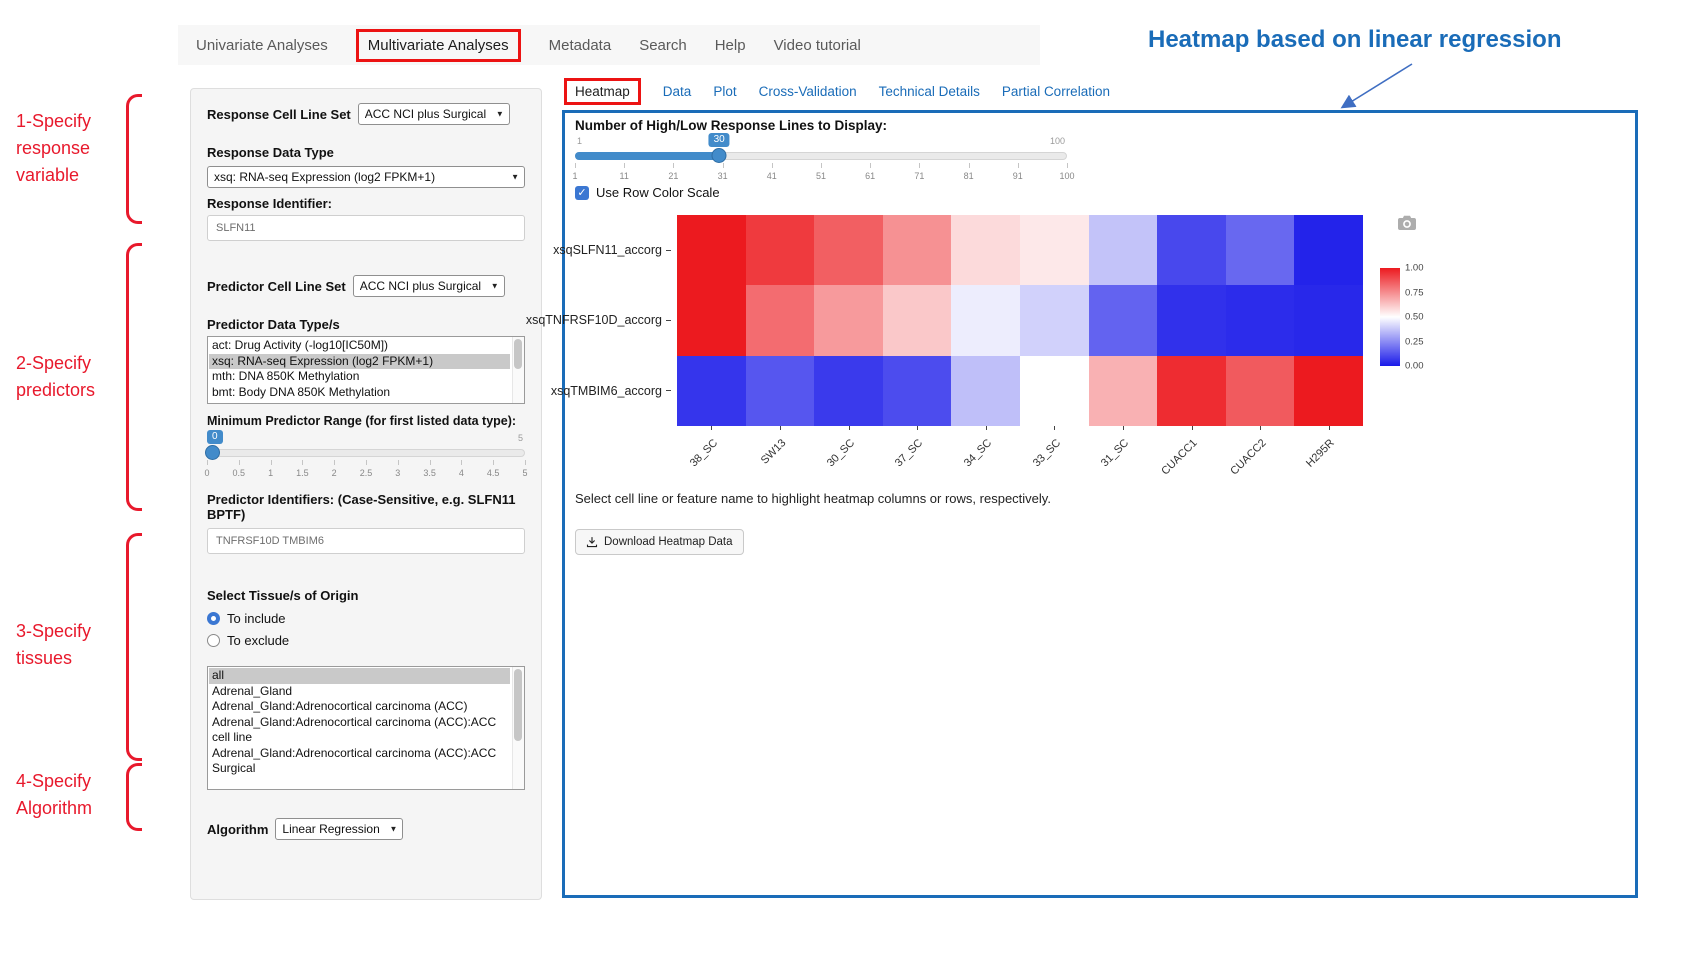 This screenshot has width=1700, height=956. I want to click on tab-technical-details: Technical Details, so click(929, 91).